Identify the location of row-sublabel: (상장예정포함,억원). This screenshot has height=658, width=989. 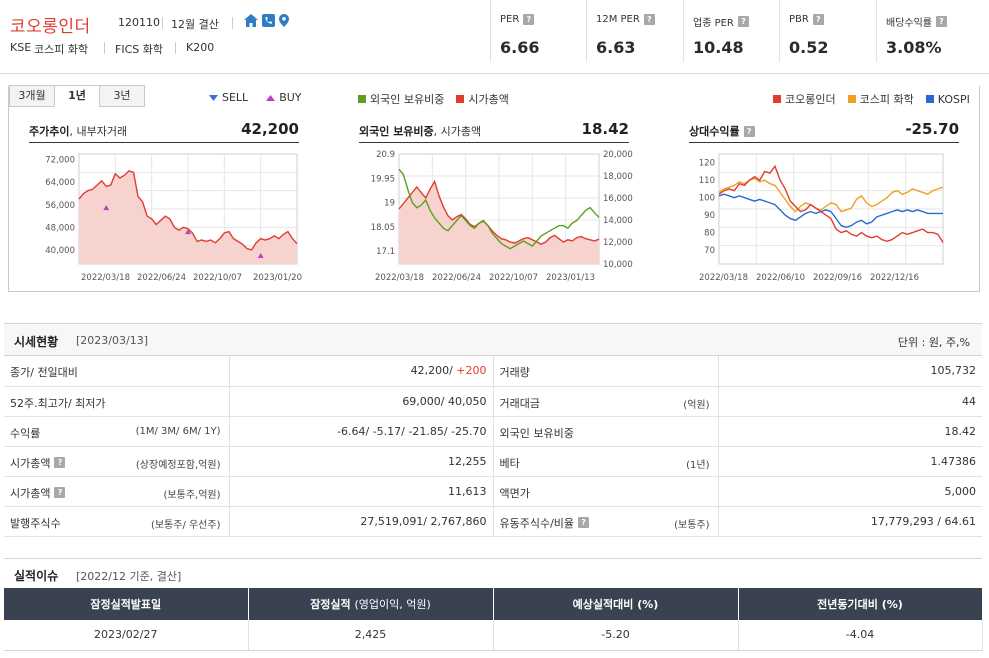
(178, 465).